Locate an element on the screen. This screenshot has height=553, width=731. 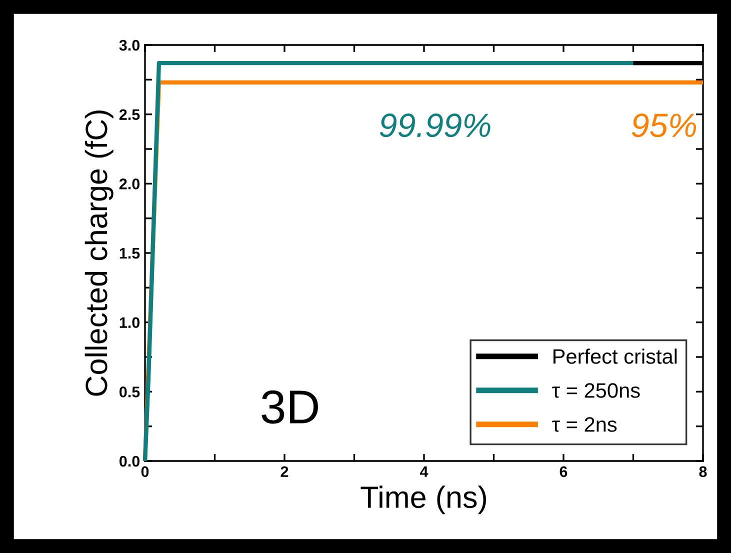
x-tick-label: 6 is located at coordinates (564, 472).